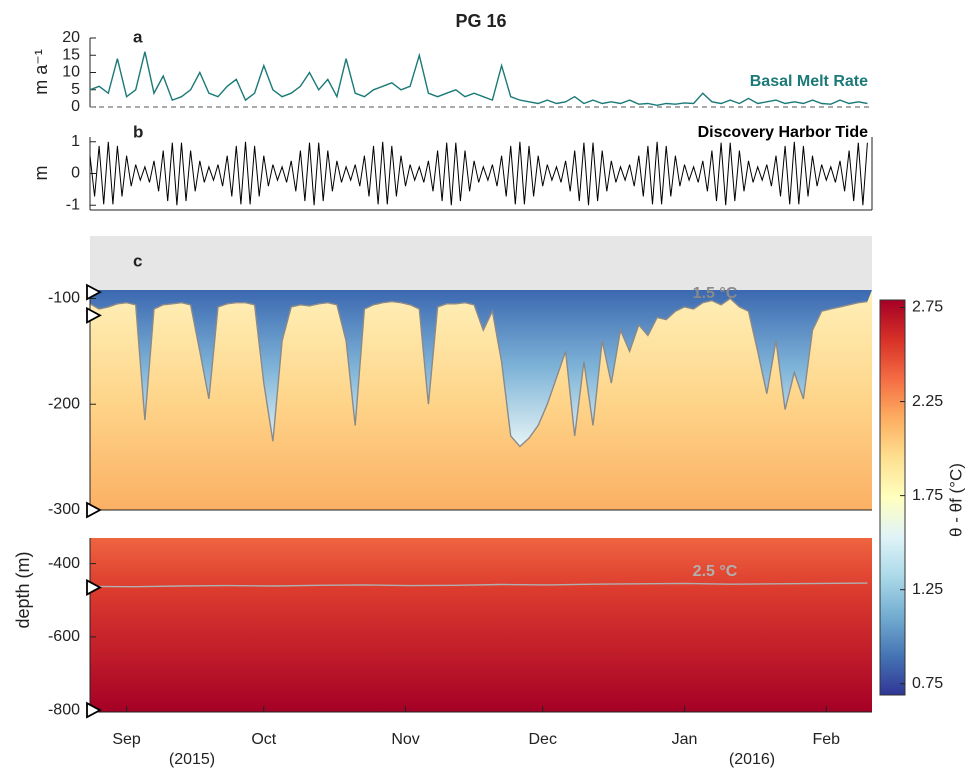  What do you see at coordinates (809, 81) in the screenshot?
I see `series-label: Basal Melt Rate` at bounding box center [809, 81].